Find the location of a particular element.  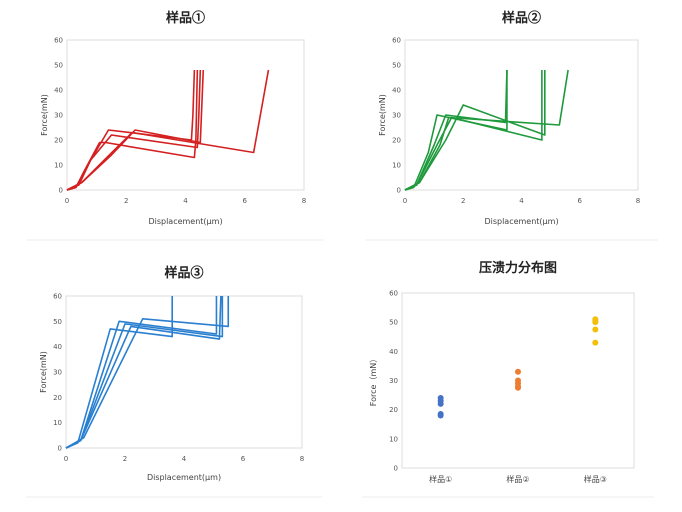

chart-title: 样品① is located at coordinates (185, 18).